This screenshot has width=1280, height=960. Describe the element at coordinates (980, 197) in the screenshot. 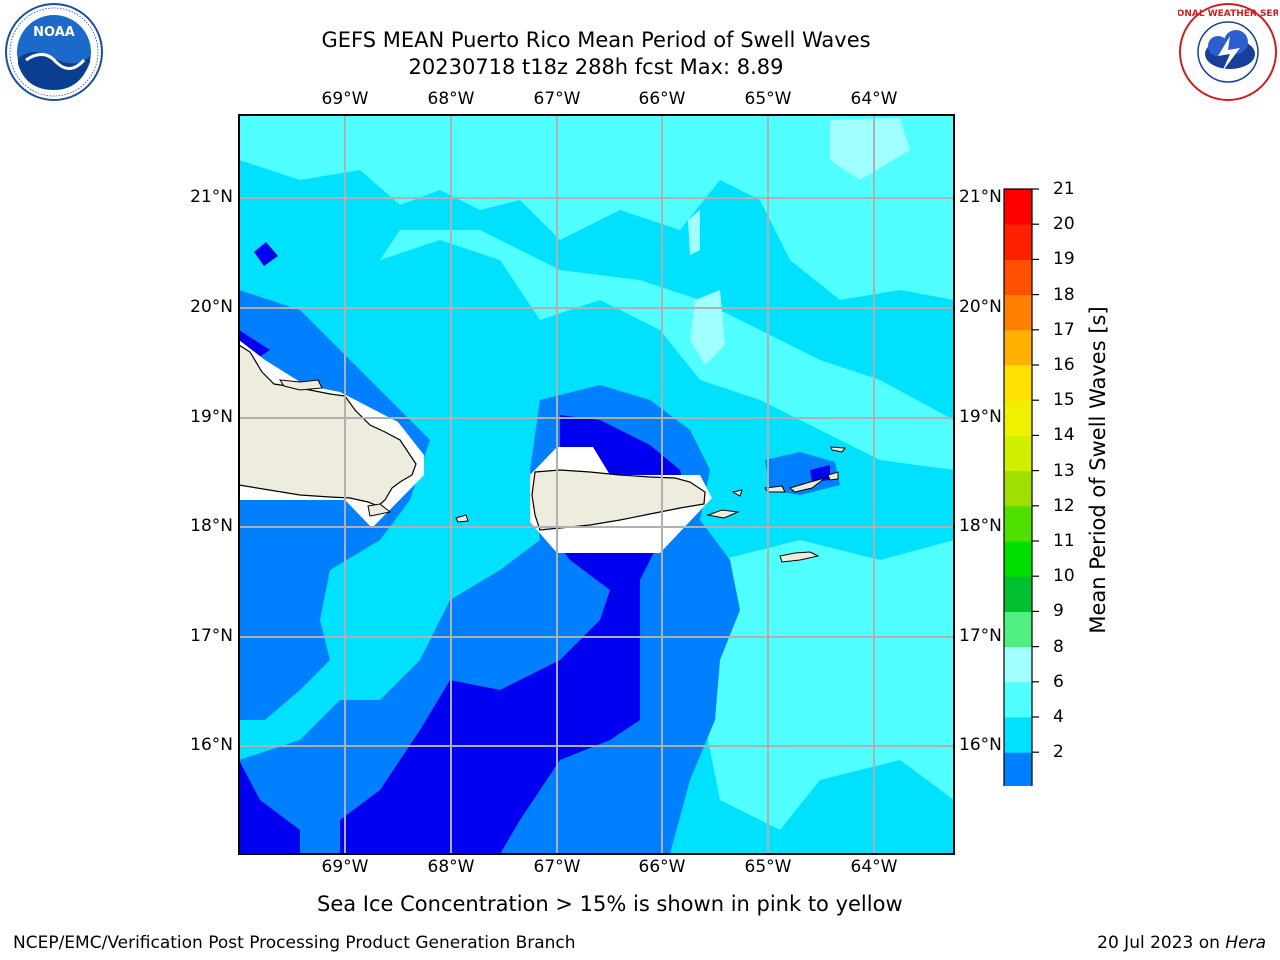

I see `lat-label-right-21n: 21°N` at that location.